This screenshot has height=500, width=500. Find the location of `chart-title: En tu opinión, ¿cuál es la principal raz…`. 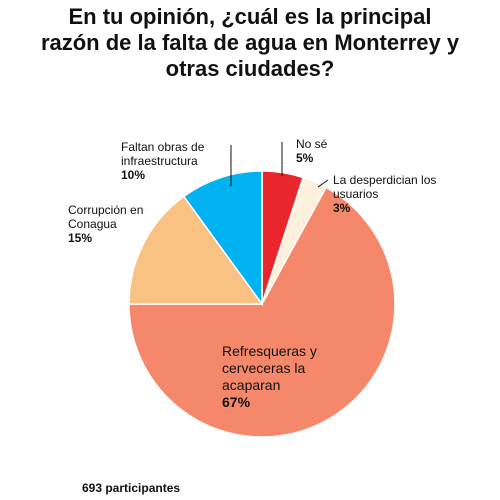

chart-title: En tu opinión, ¿cuál es la principal raz… is located at coordinates (250, 42).